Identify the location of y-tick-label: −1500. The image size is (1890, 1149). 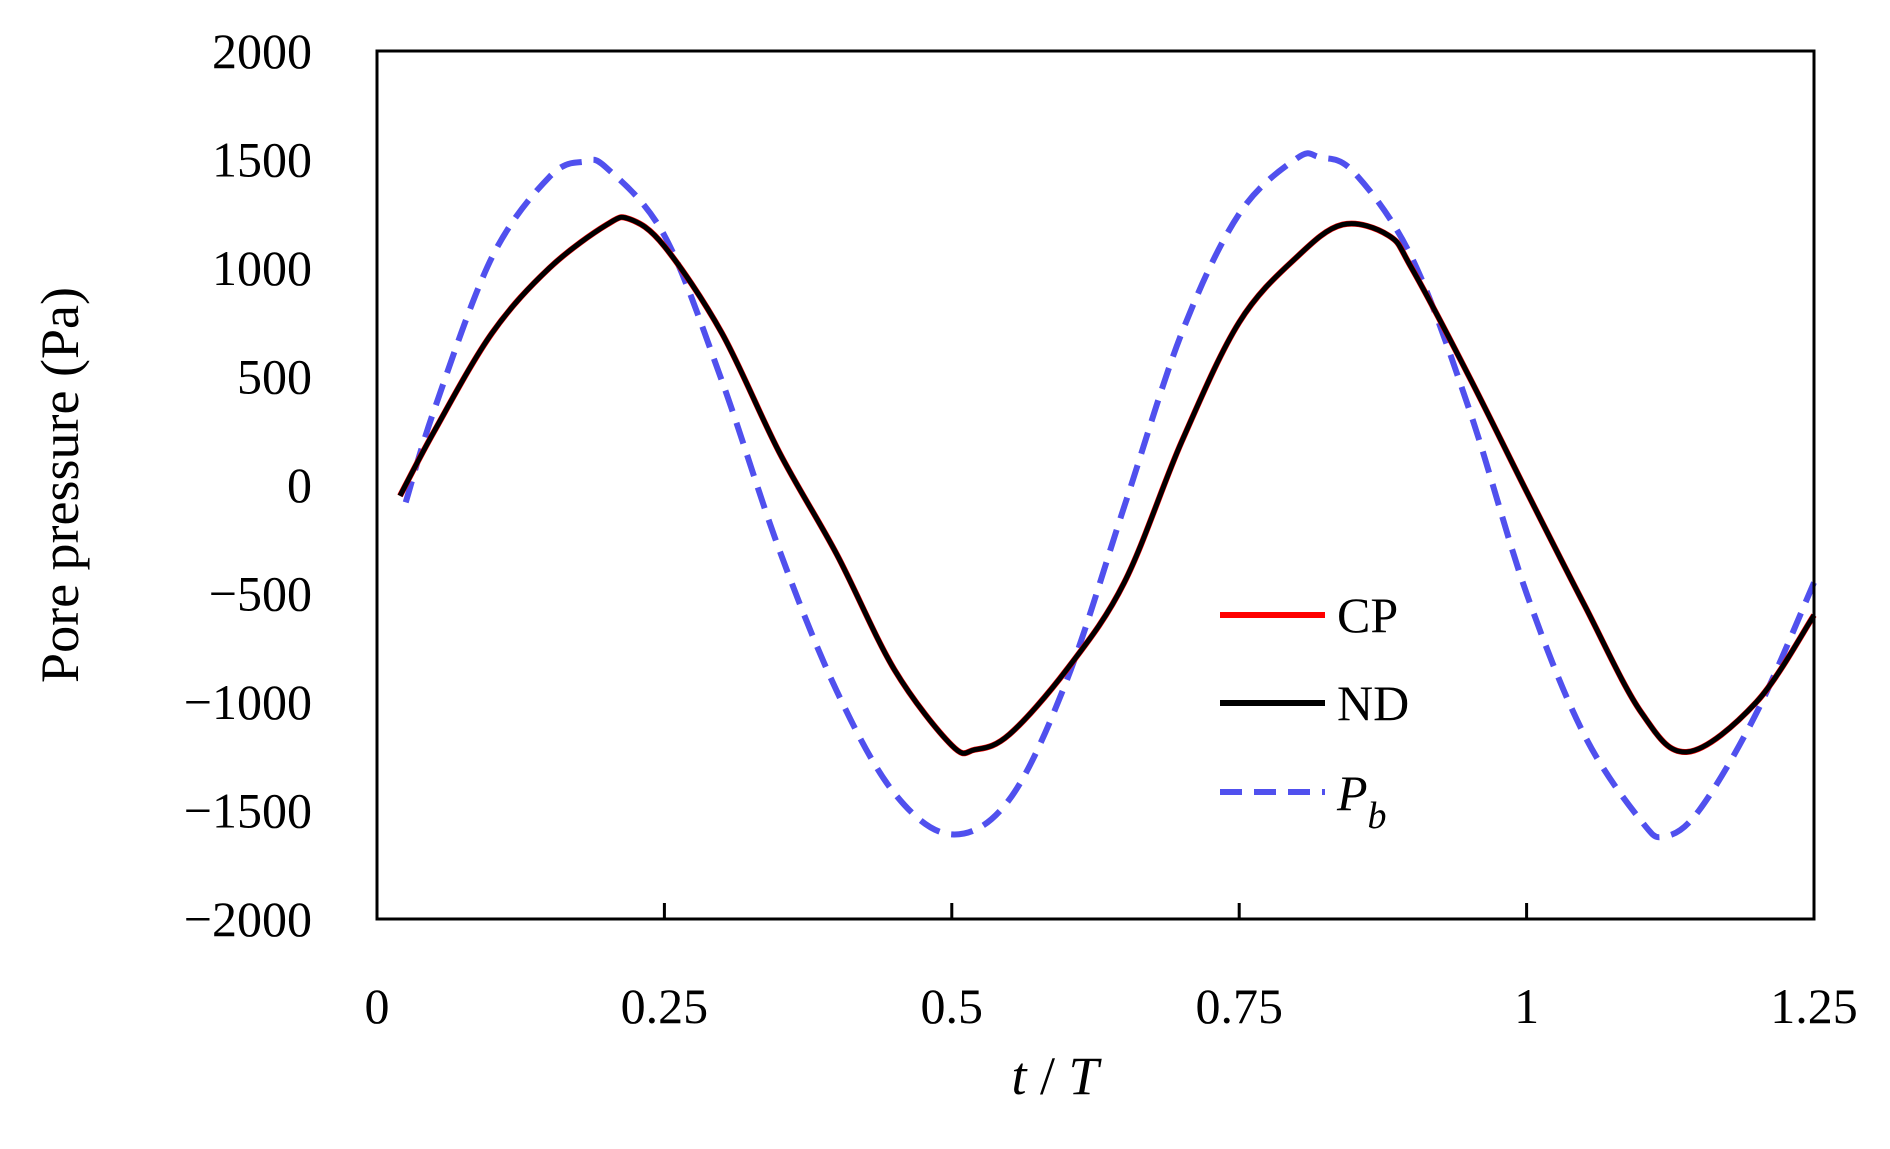
(248, 811).